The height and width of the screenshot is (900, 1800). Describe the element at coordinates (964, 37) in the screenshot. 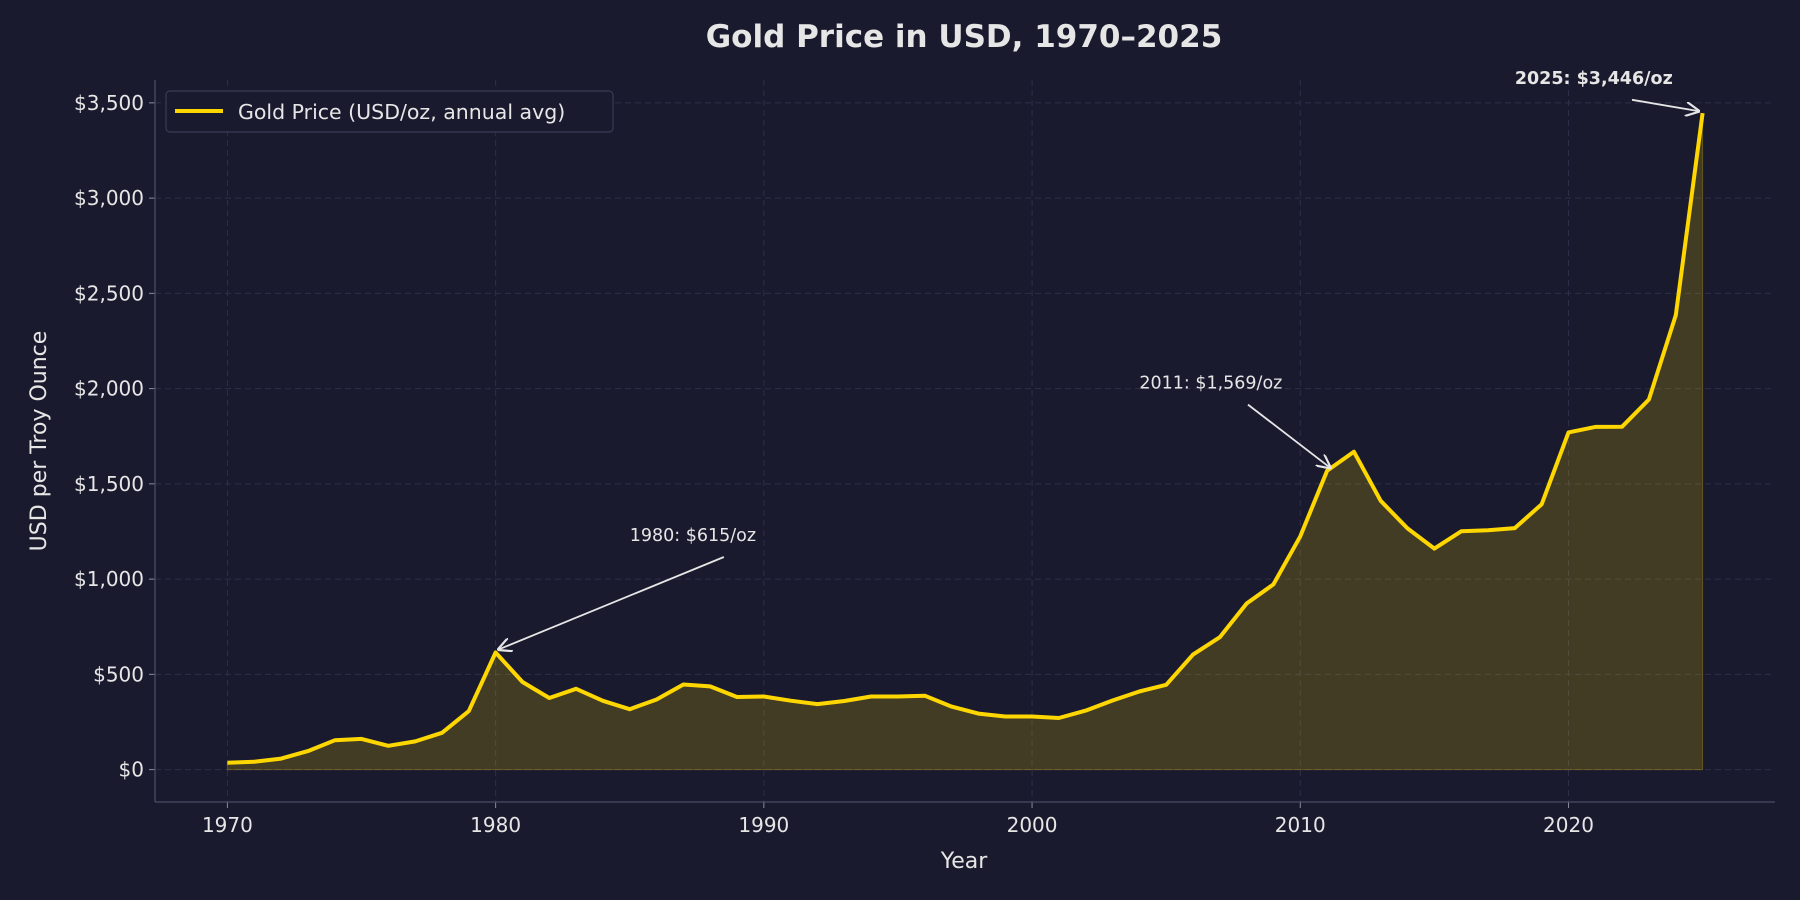

I see `chart-title: Gold Price in USD, 1970–2025` at that location.